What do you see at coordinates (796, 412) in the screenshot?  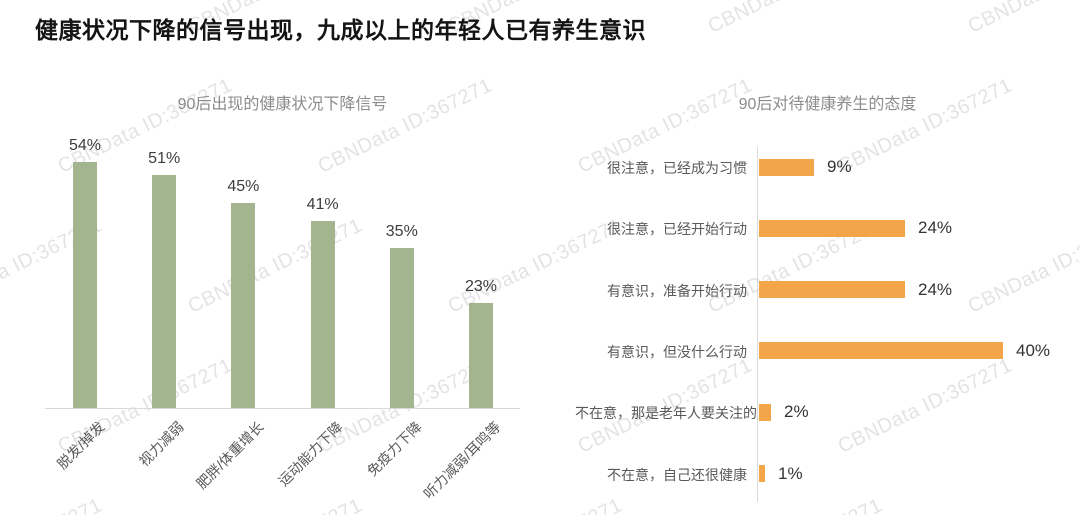 I see `bar-value-label: 2%` at bounding box center [796, 412].